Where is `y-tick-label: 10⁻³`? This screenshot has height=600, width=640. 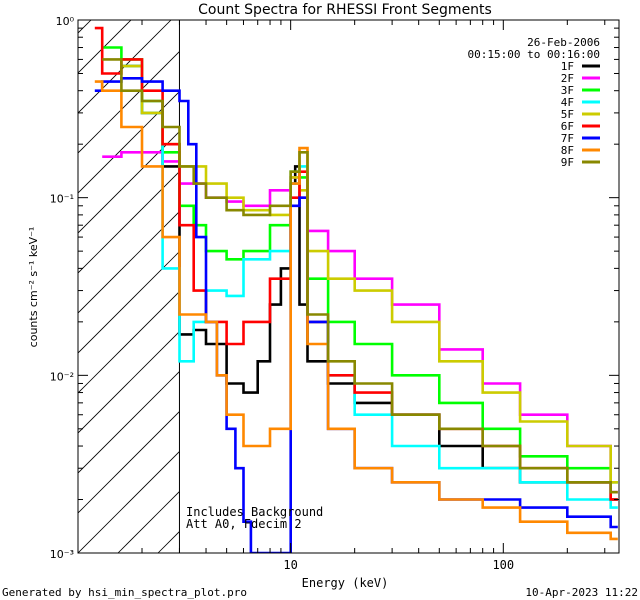
y-tick-label: 10⁻³ is located at coordinates (62, 554).